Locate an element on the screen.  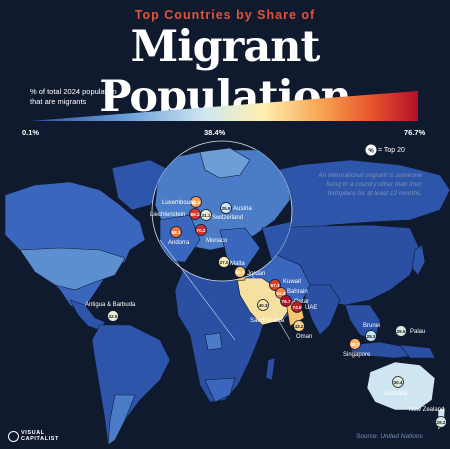
country-value-label: 70.2 is located at coordinates (201, 230).